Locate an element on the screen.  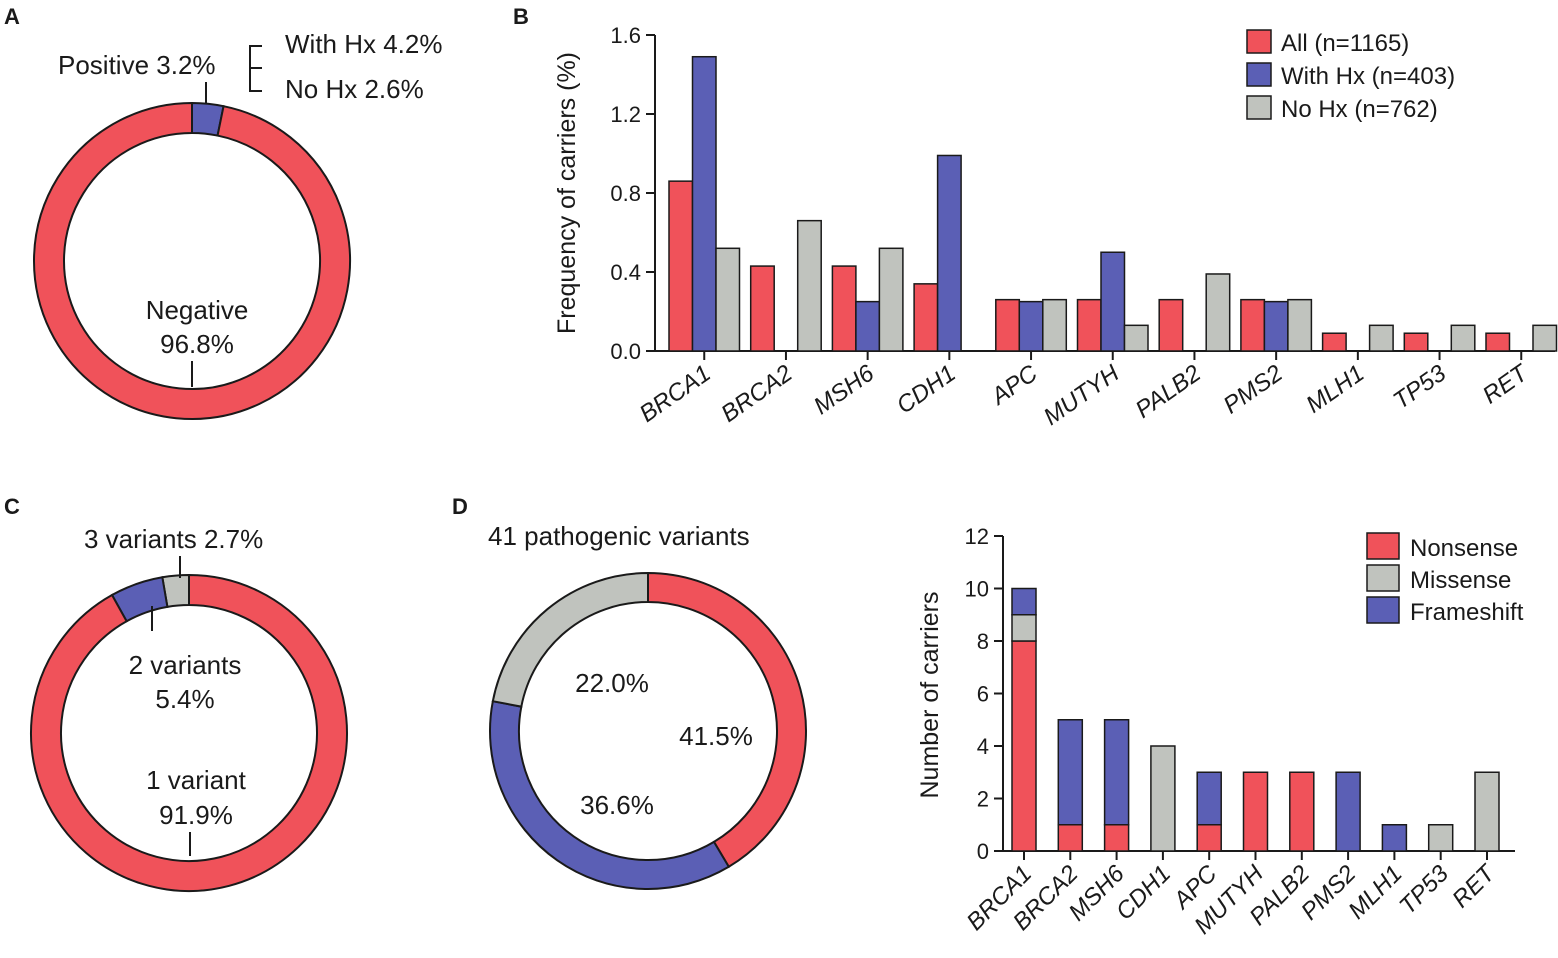
bar-no-hx-mutyh is located at coordinates (1136, 338).